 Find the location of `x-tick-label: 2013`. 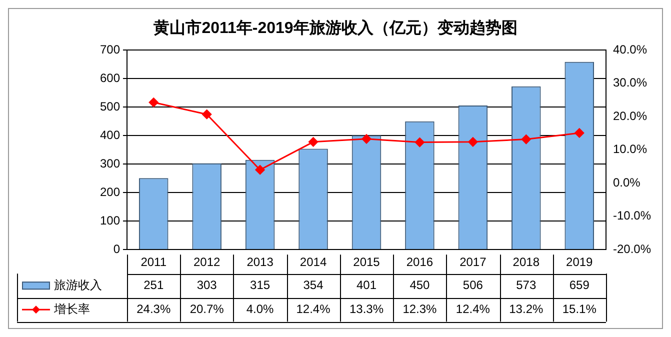

x-tick-label: 2013 is located at coordinates (260, 262).